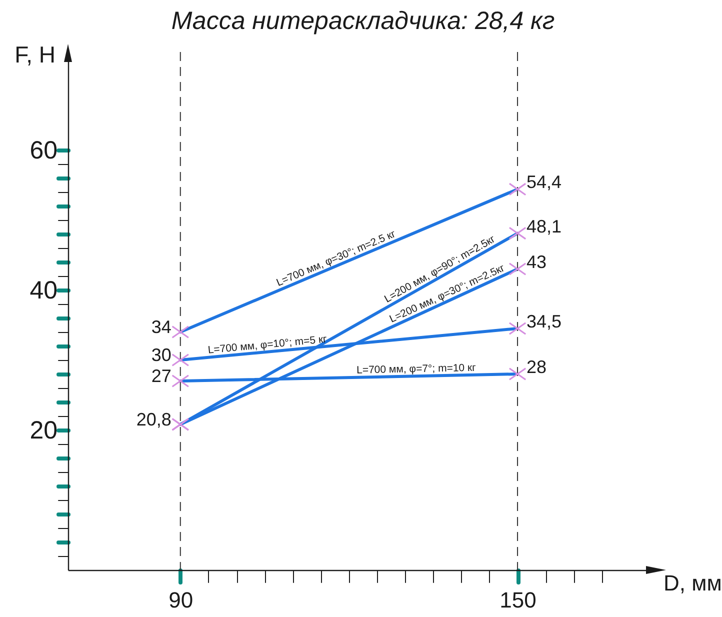  What do you see at coordinates (544, 182) in the screenshot?
I see `data-label: 54,4` at bounding box center [544, 182].